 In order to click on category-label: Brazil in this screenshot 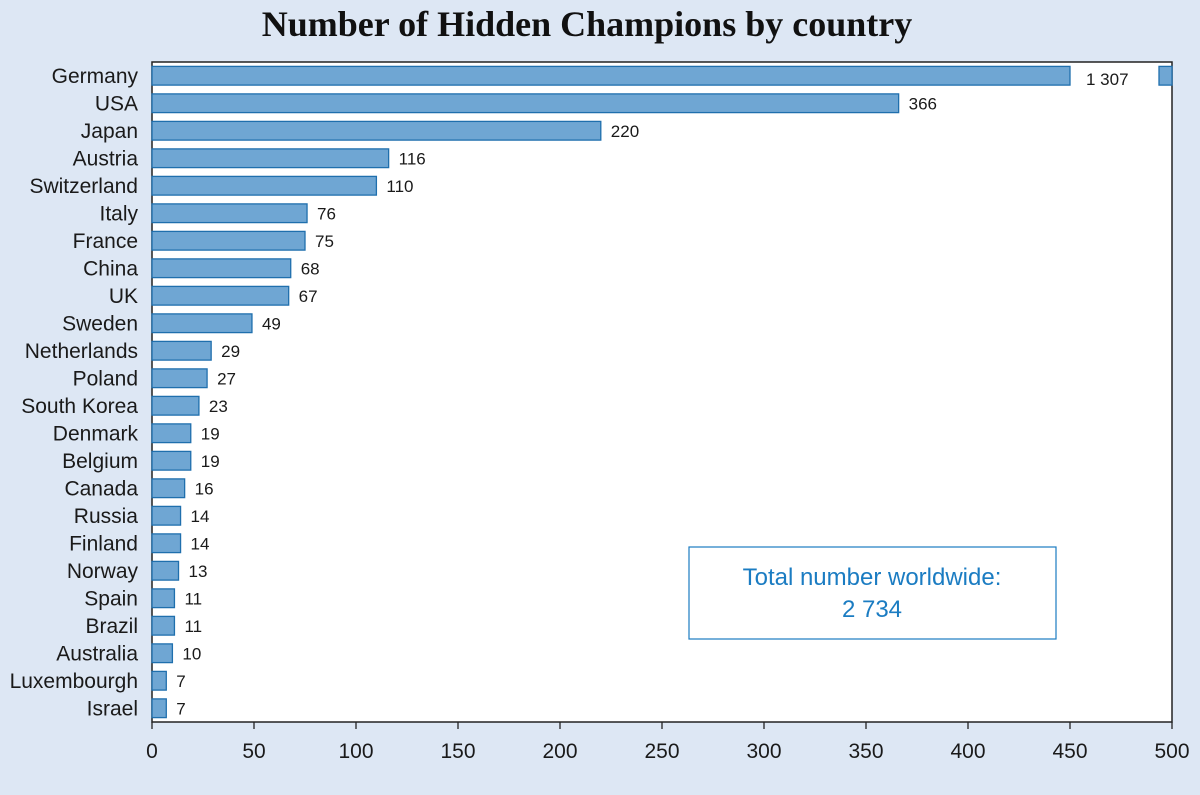, I will do `click(111, 626)`.